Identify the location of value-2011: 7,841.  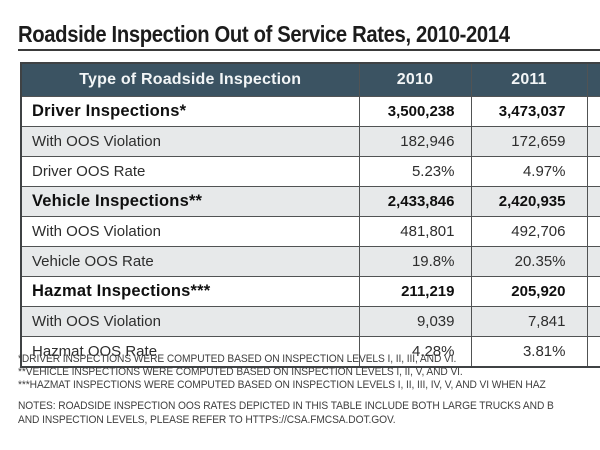
(529, 321).